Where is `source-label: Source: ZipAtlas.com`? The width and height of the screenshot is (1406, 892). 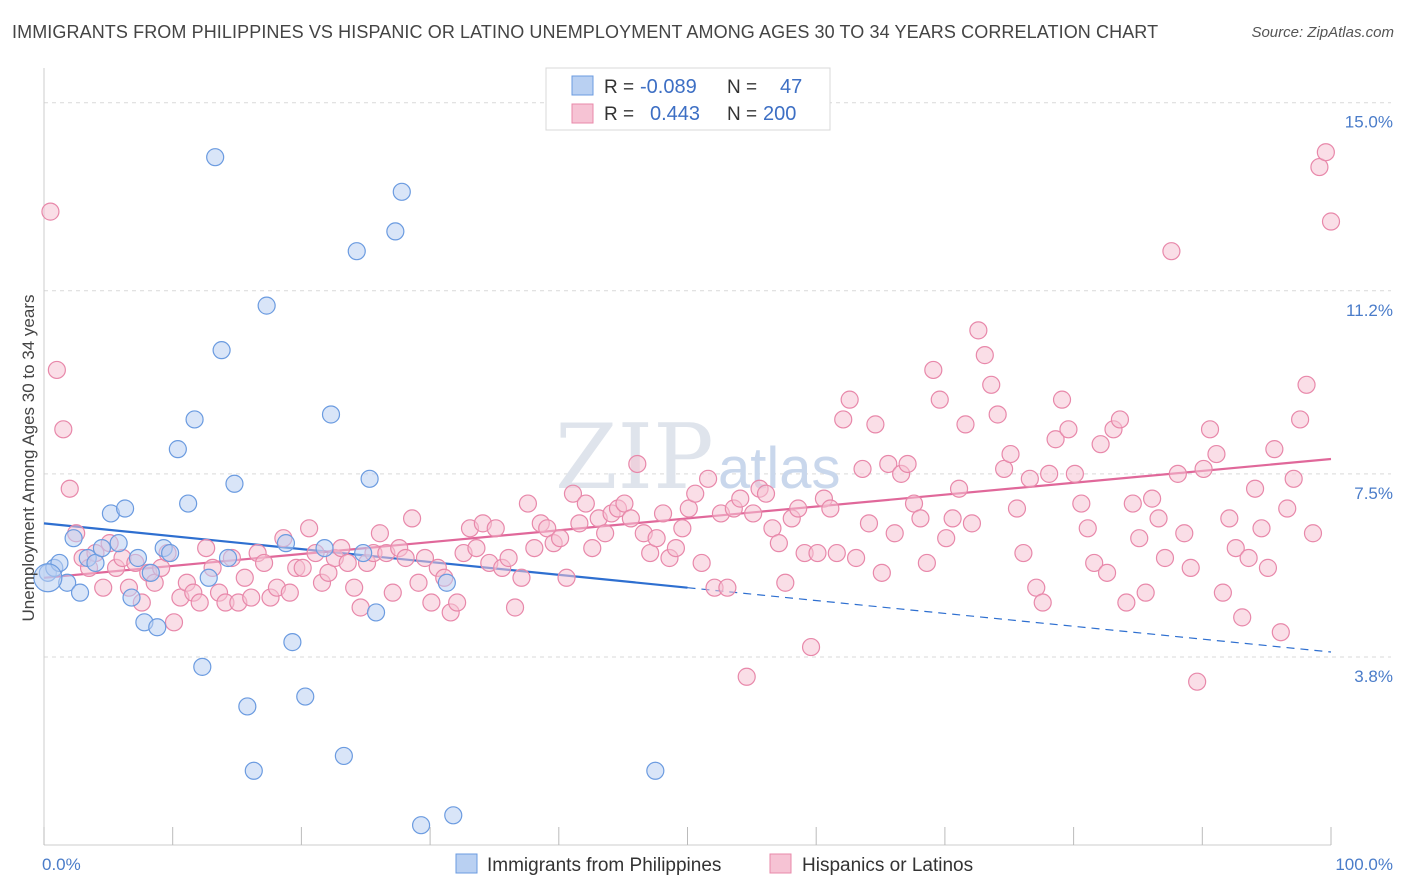 source-label: Source: ZipAtlas.com is located at coordinates (1322, 32).